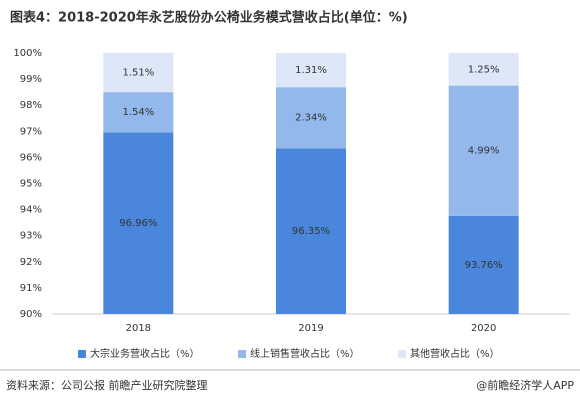 Image resolution: width=580 pixels, height=406 pixels. What do you see at coordinates (138, 328) in the screenshot?
I see `x-tick-label: 2018` at bounding box center [138, 328].